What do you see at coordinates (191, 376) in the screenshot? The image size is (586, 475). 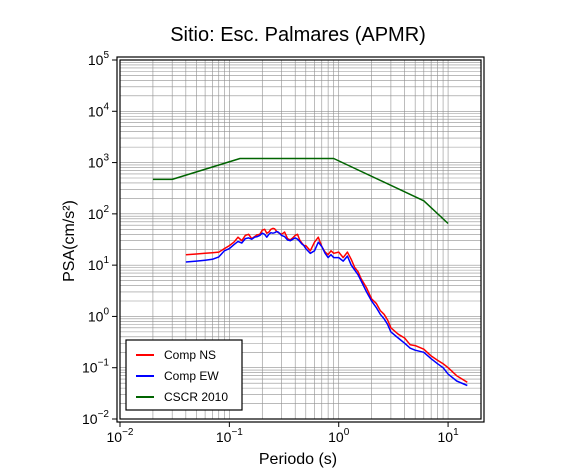 I see `legend-label: Comp EW` at bounding box center [191, 376].